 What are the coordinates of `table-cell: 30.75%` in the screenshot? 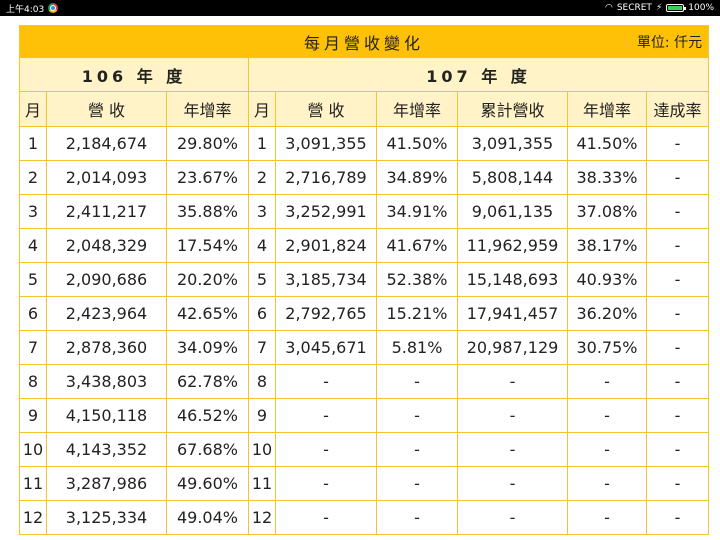 It's located at (607, 347).